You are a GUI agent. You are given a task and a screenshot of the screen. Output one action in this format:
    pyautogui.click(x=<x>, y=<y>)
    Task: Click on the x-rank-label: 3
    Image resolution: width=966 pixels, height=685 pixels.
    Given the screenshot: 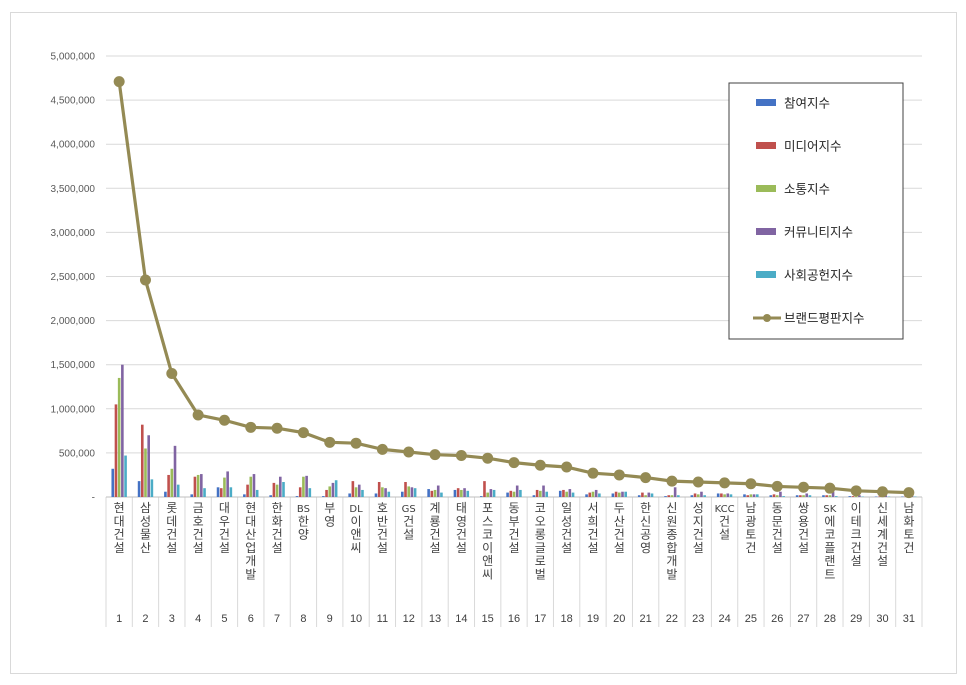 What is the action you would take?
    pyautogui.click(x=172, y=619)
    